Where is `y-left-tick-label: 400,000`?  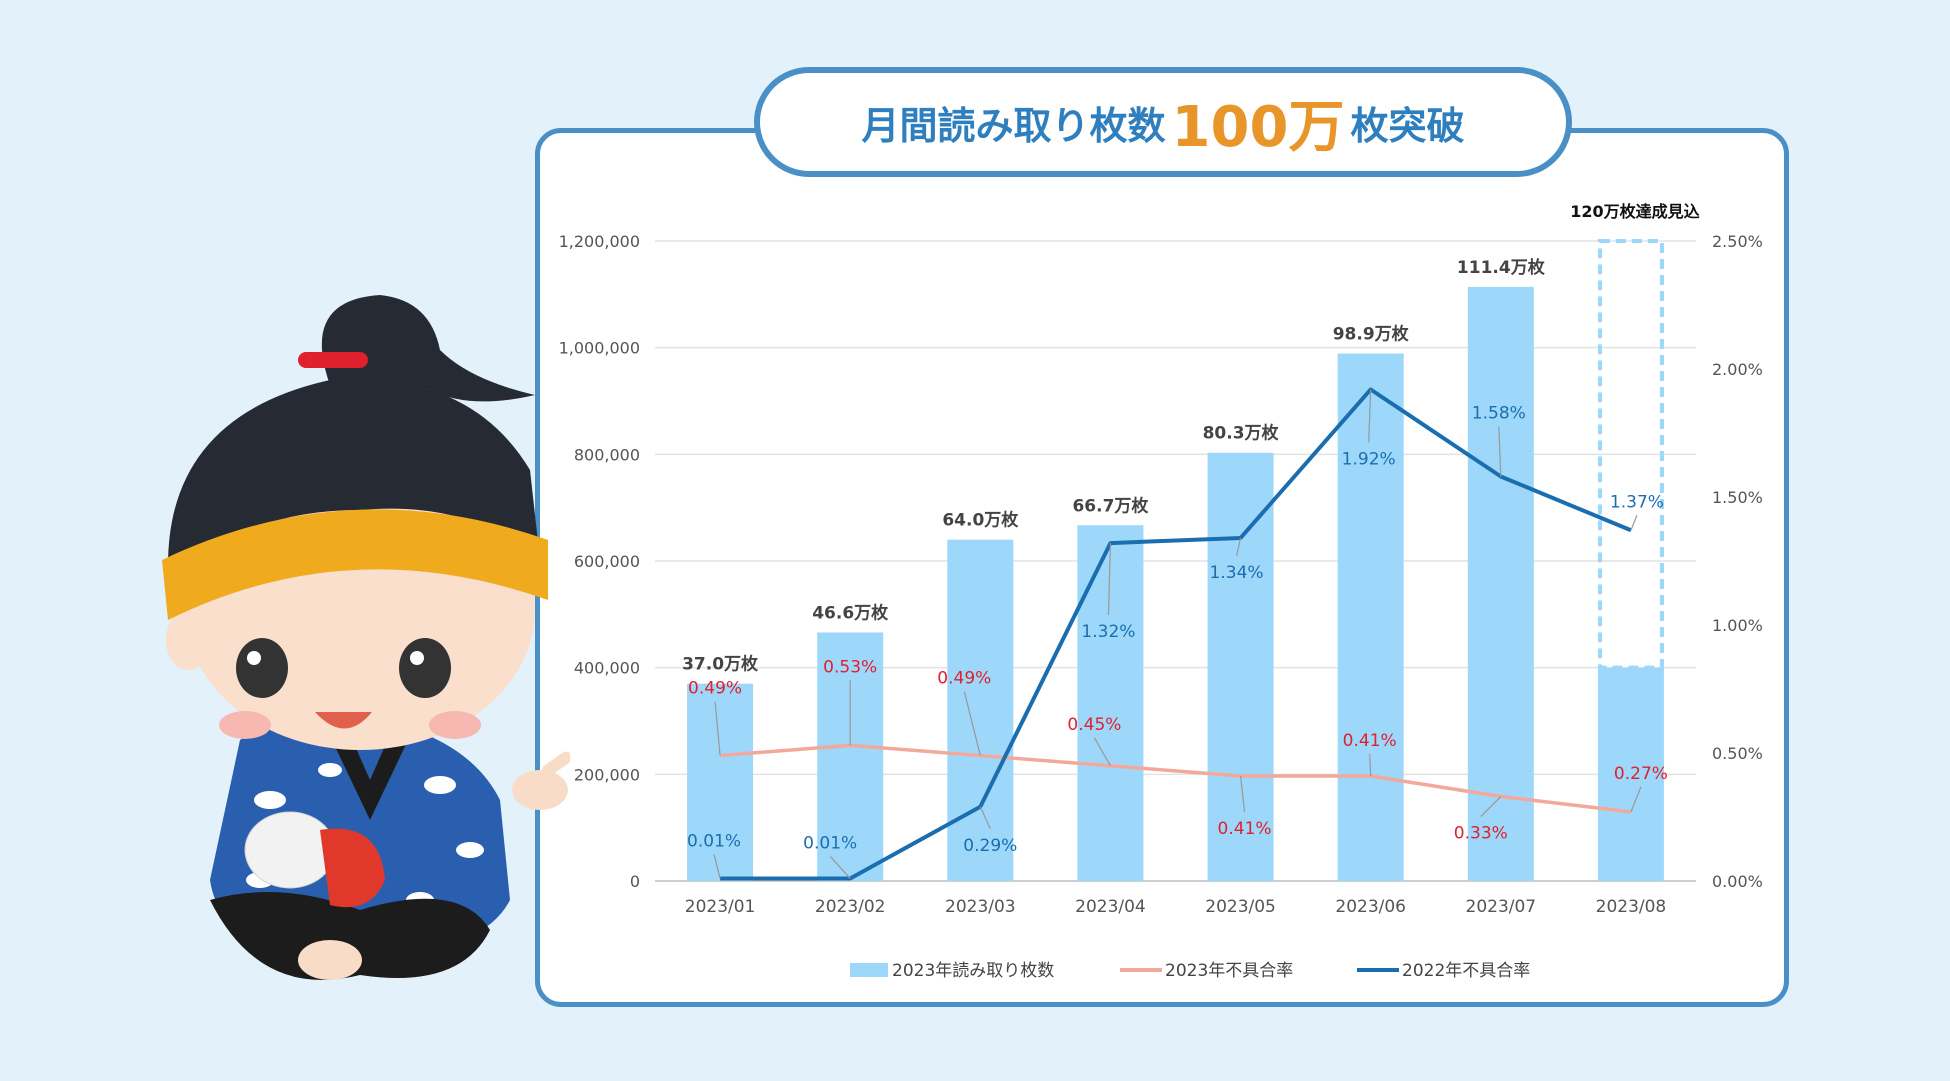 y-left-tick-label: 400,000 is located at coordinates (607, 668).